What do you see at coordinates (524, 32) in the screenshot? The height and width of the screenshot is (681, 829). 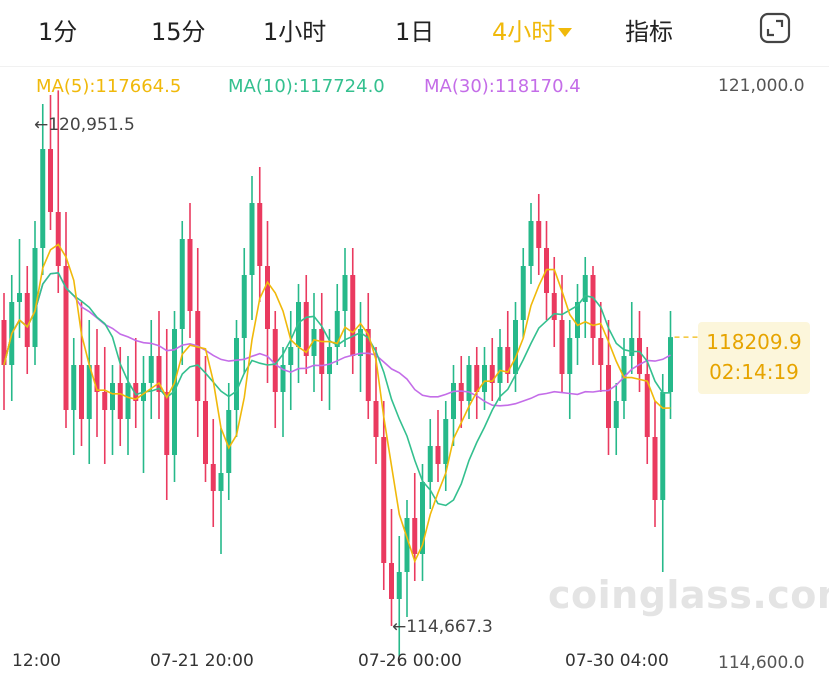 I see `tab-4h-label: 4小时` at bounding box center [524, 32].